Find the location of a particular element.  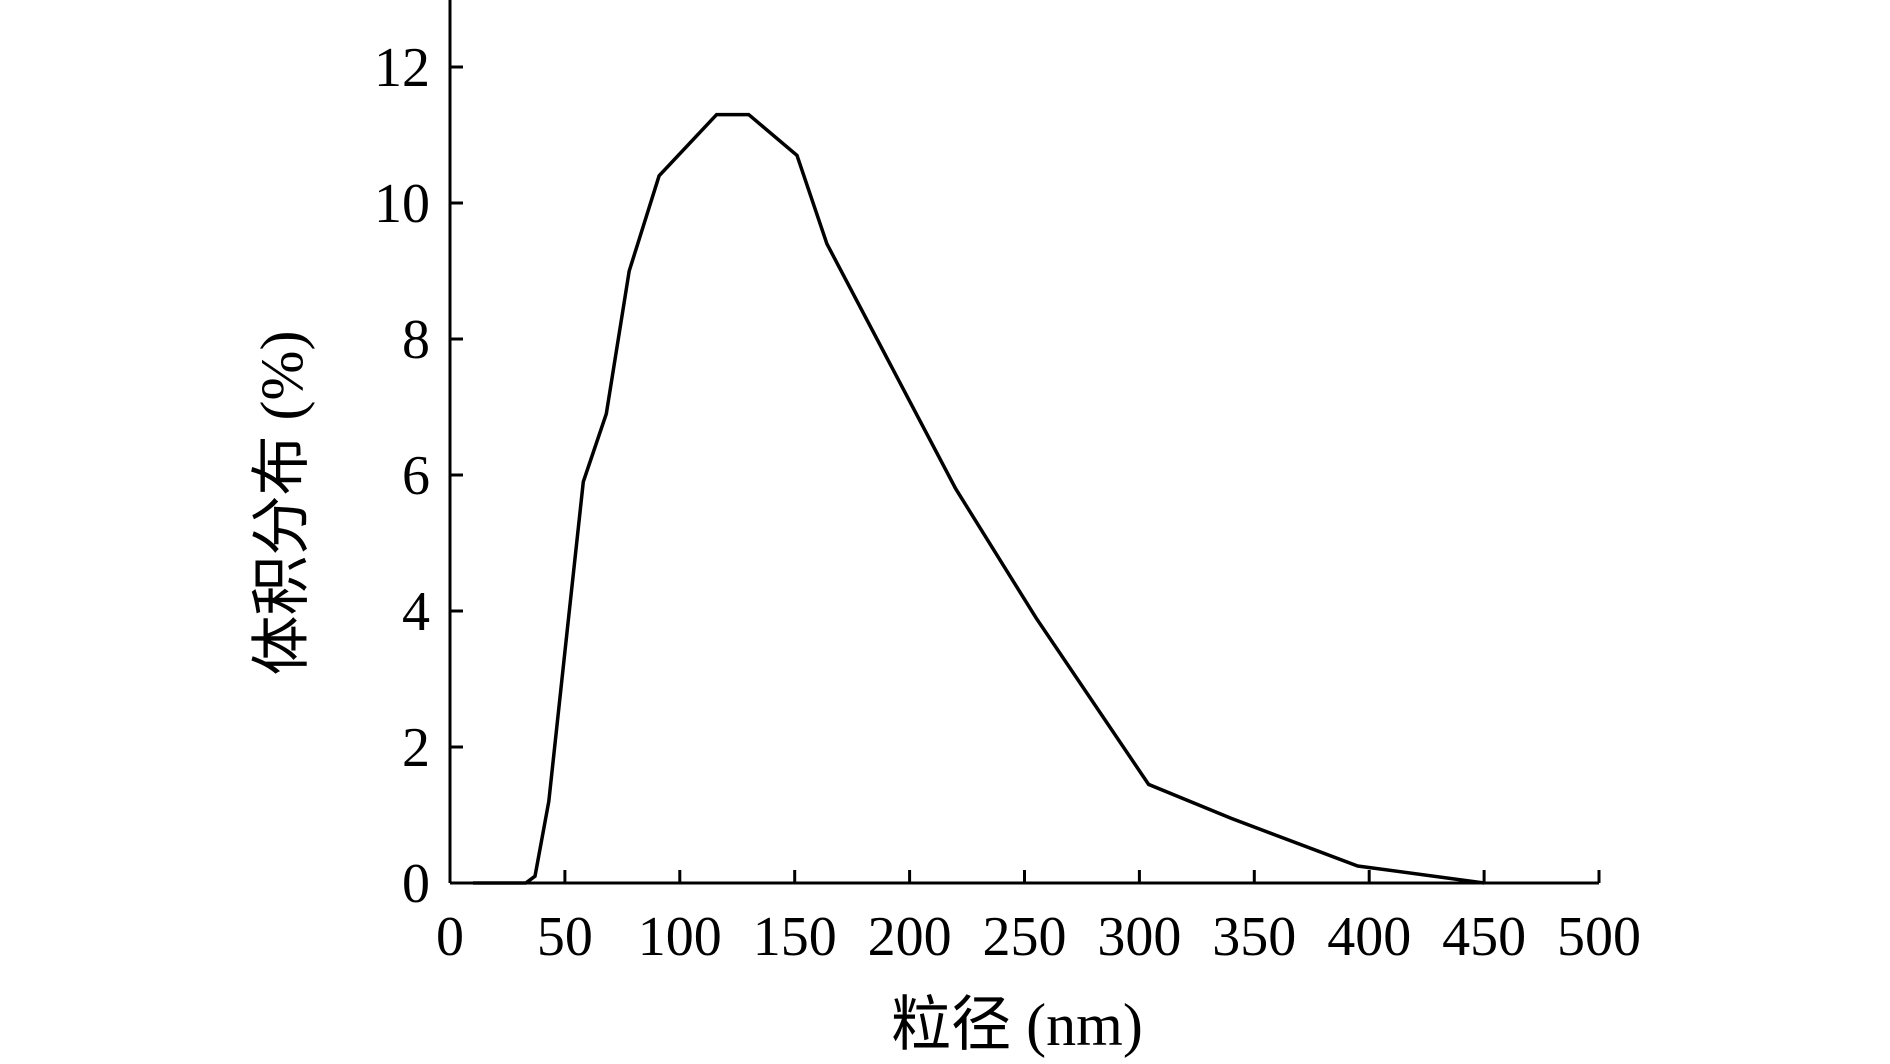

x-tick-label: 350 is located at coordinates (1254, 937).